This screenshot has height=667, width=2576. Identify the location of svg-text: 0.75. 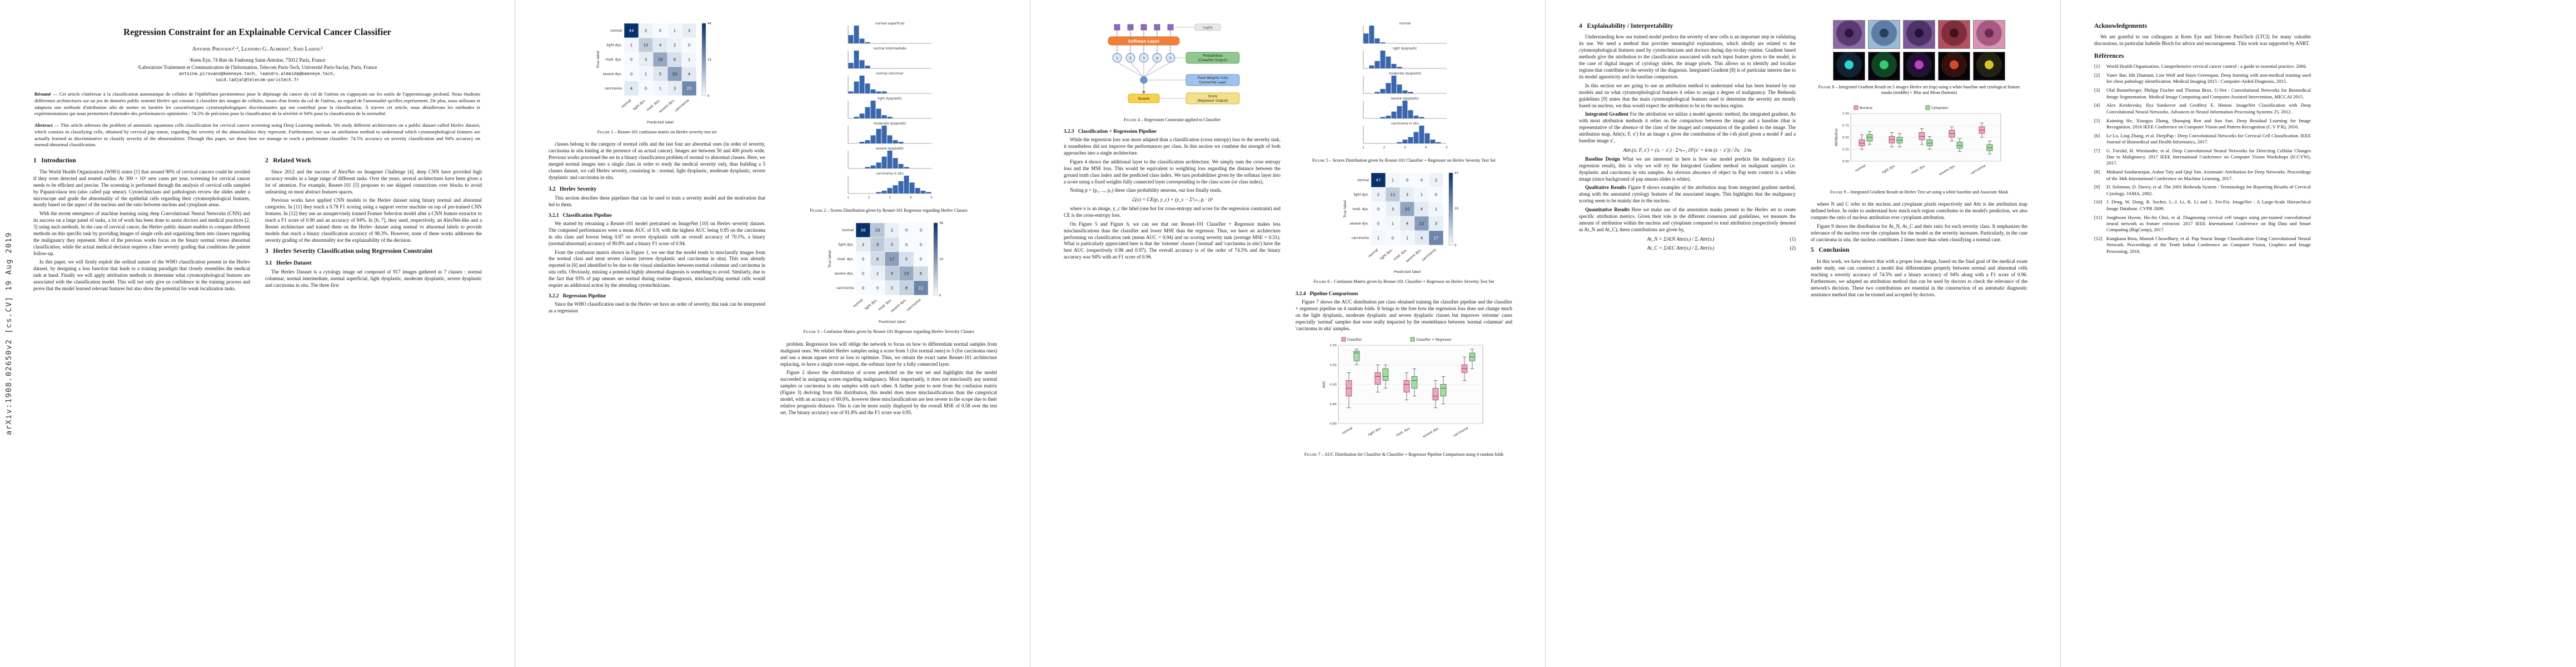
(1846, 125).